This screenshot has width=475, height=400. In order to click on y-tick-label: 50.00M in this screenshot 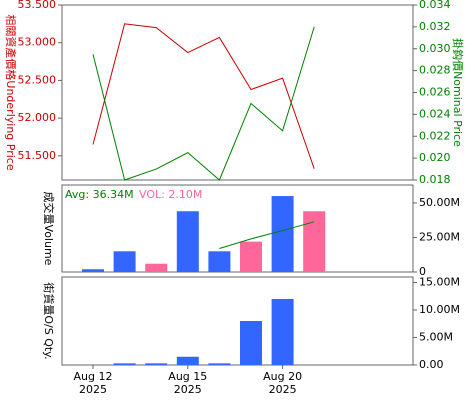, I will do `click(439, 202)`.